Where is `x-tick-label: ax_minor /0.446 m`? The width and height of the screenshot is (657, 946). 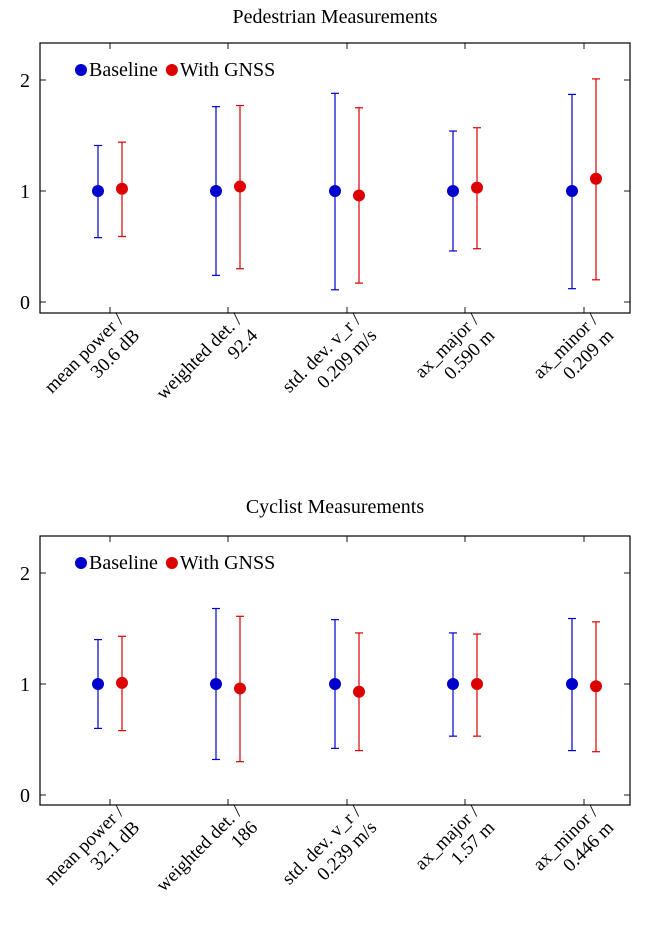 x-tick-label: ax_minor /0.446 m is located at coordinates (573, 845).